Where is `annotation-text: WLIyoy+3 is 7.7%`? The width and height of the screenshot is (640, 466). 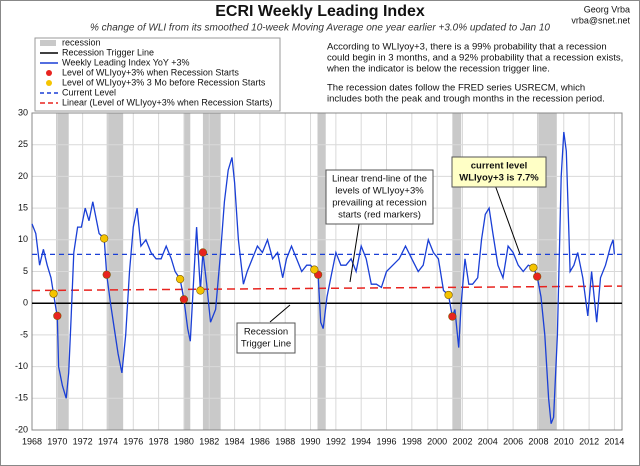 annotation-text: WLIyoy+3 is 7.7% is located at coordinates (499, 178).